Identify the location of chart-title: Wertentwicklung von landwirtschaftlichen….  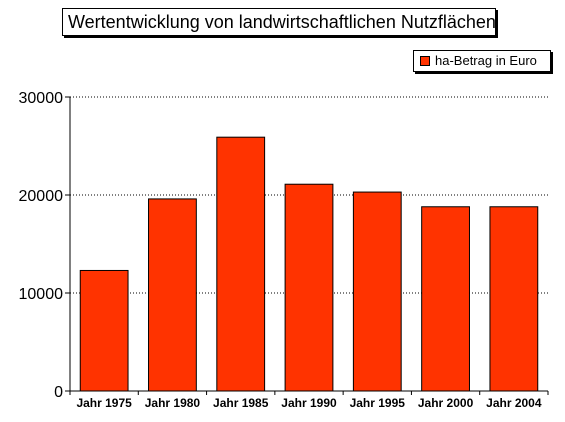
(279, 22).